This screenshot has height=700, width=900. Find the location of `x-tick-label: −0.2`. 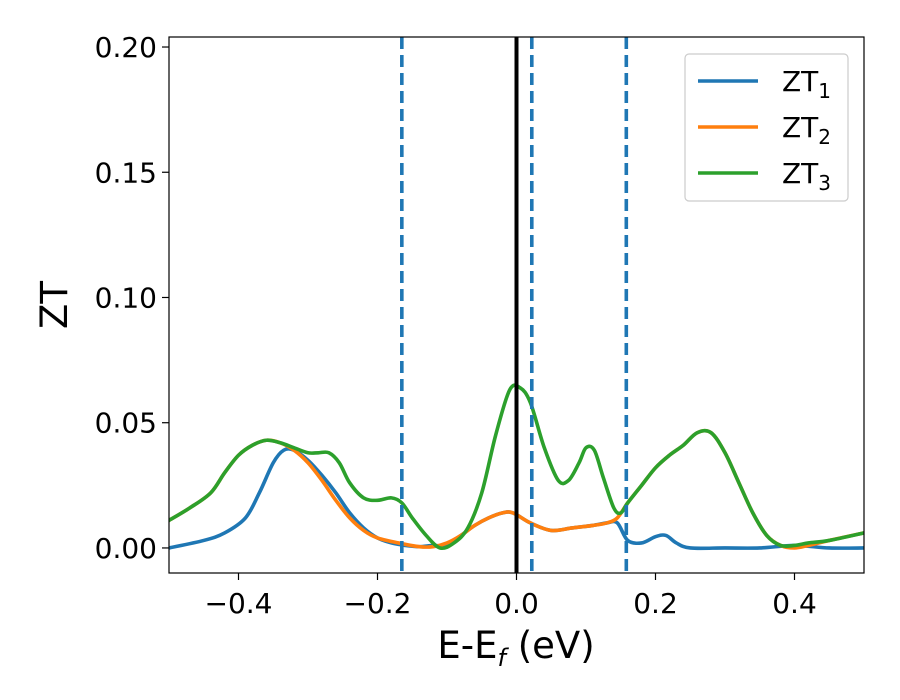

x-tick-label: −0.2 is located at coordinates (378, 603).